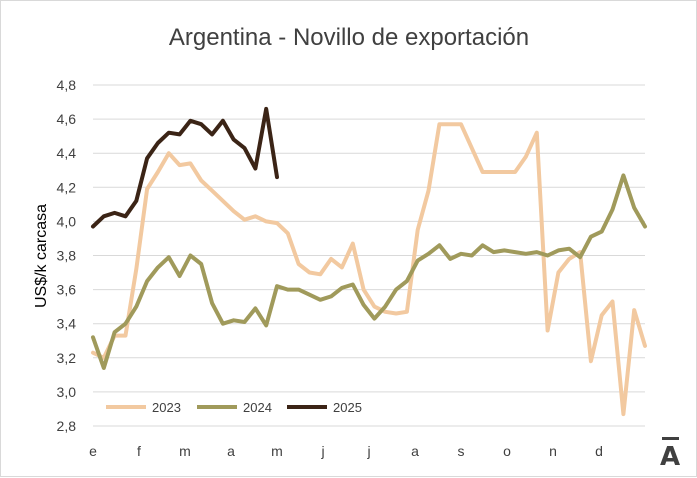  I want to click on y-tick-label: 3,4, so click(67, 324).